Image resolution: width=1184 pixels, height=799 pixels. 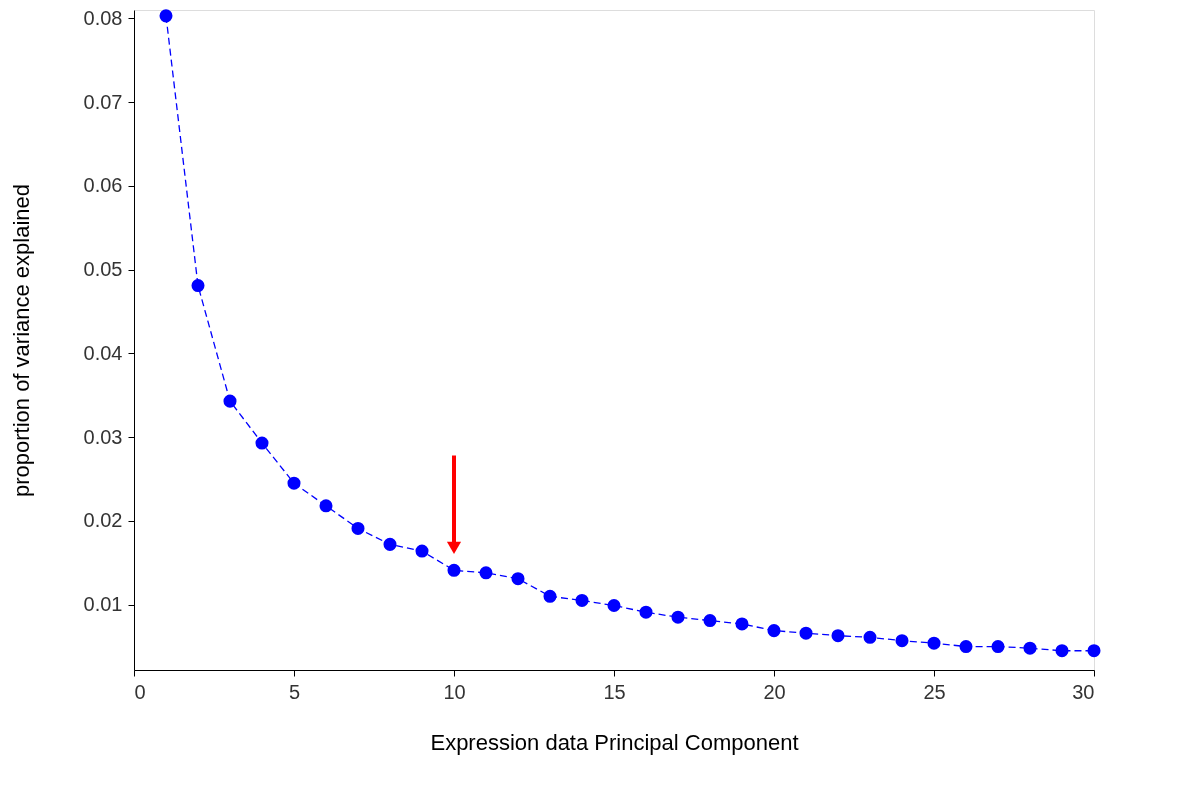 What do you see at coordinates (140, 691) in the screenshot?
I see `x-tick-label: 0` at bounding box center [140, 691].